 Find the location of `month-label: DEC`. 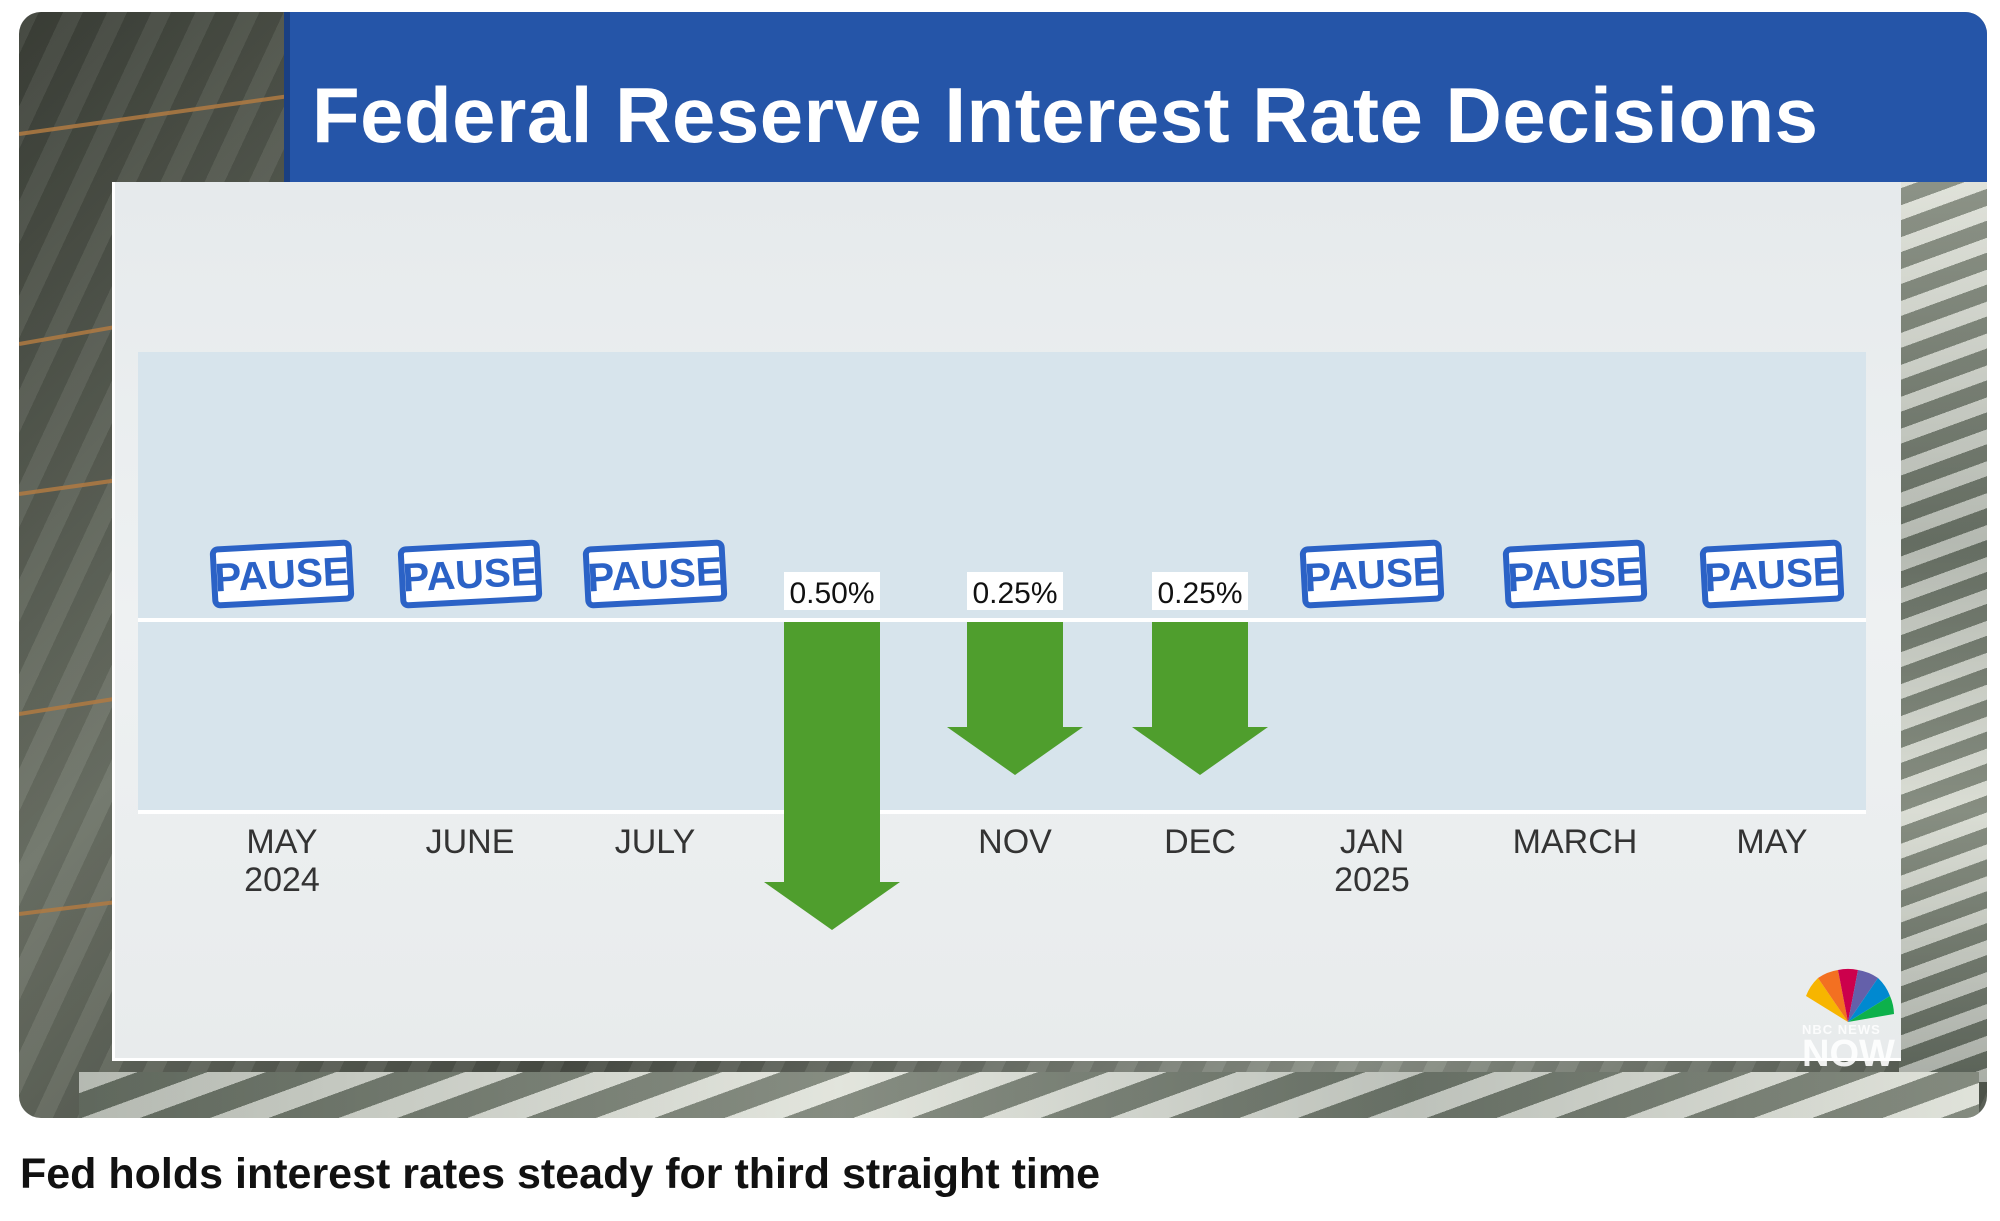

month-label: DEC is located at coordinates (1200, 842).